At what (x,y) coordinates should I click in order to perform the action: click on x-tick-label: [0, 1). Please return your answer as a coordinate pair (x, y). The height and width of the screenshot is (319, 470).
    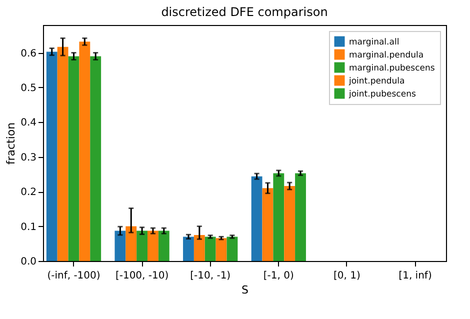
    Looking at the image, I should click on (347, 276).